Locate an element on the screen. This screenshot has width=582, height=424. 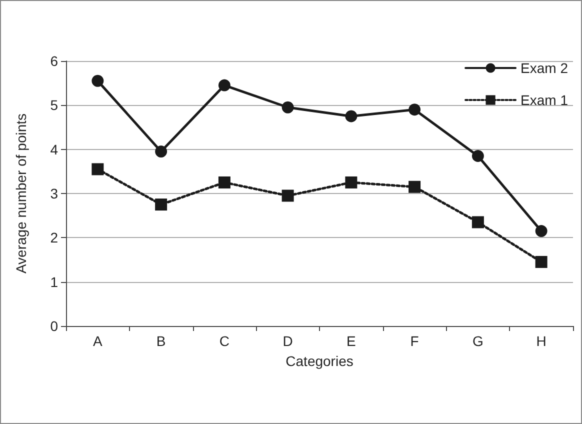
y-axis-title: Average number of points is located at coordinates (21, 193).